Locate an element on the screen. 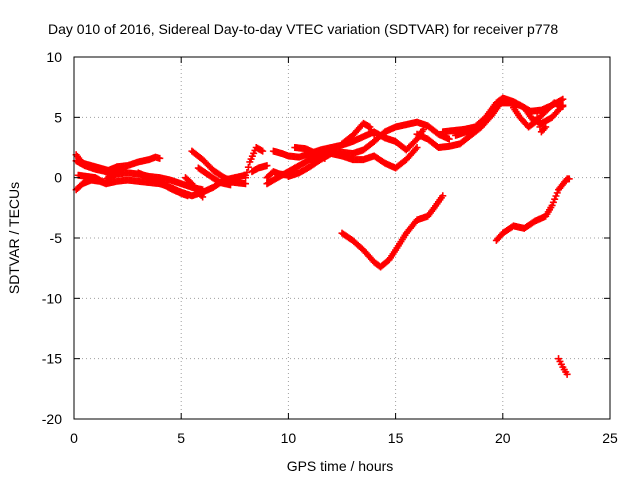 The height and width of the screenshot is (480, 640). y-axis-label: SDTVAR / TECUs is located at coordinates (14, 238).